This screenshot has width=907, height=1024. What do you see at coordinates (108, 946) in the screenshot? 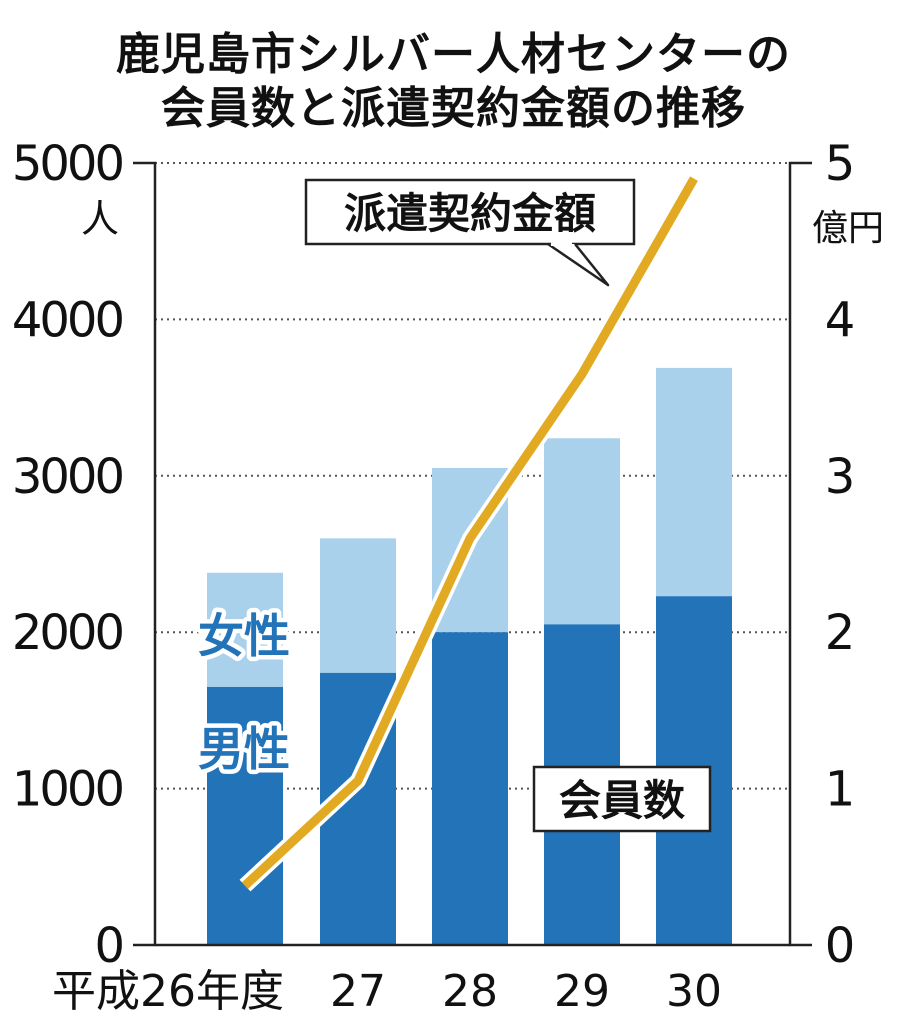
I see `left-tick-label-0: 0` at bounding box center [108, 946].